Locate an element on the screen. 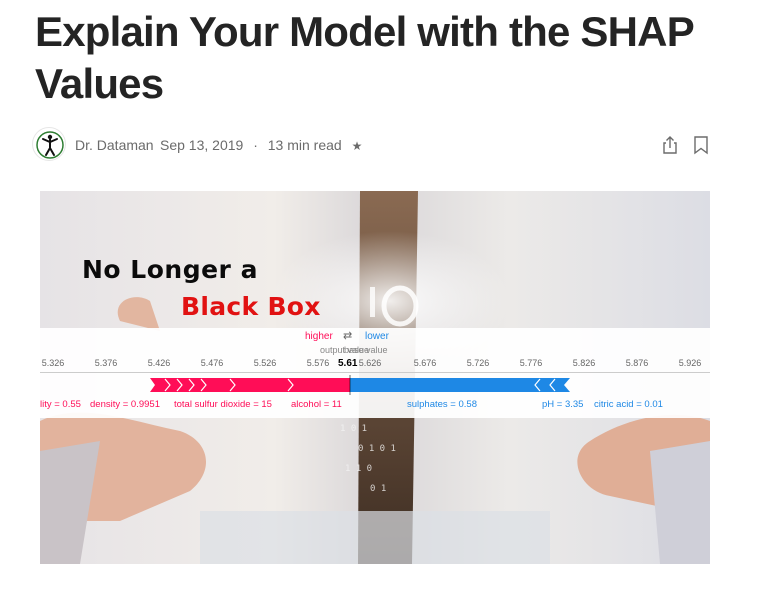 The width and height of the screenshot is (761, 595). bookmark-icon is located at coordinates (701, 145).